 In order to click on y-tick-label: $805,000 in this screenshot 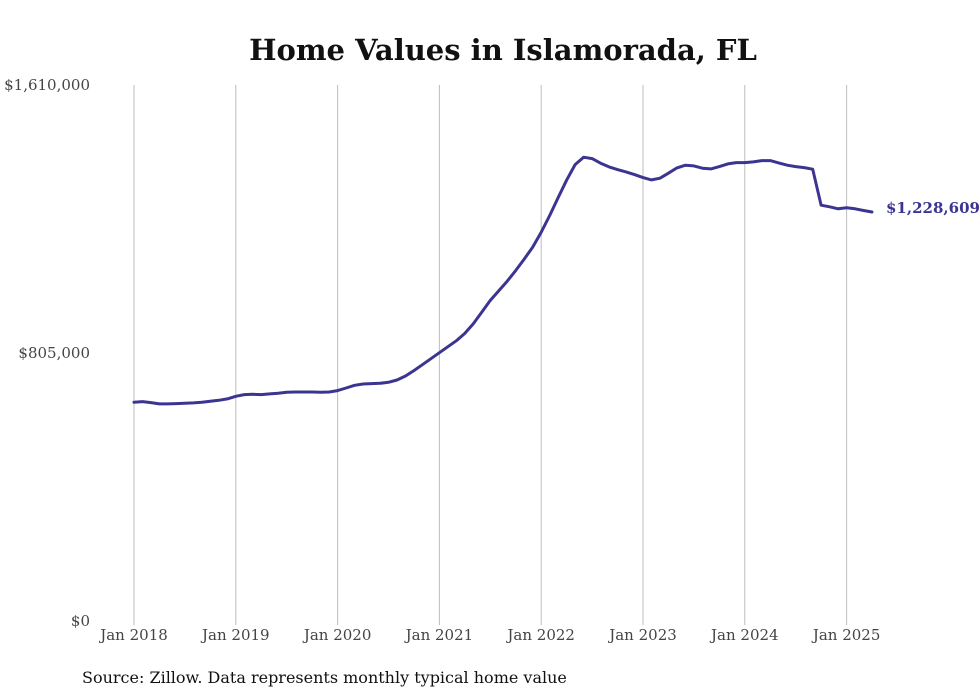, I will do `click(54, 353)`.